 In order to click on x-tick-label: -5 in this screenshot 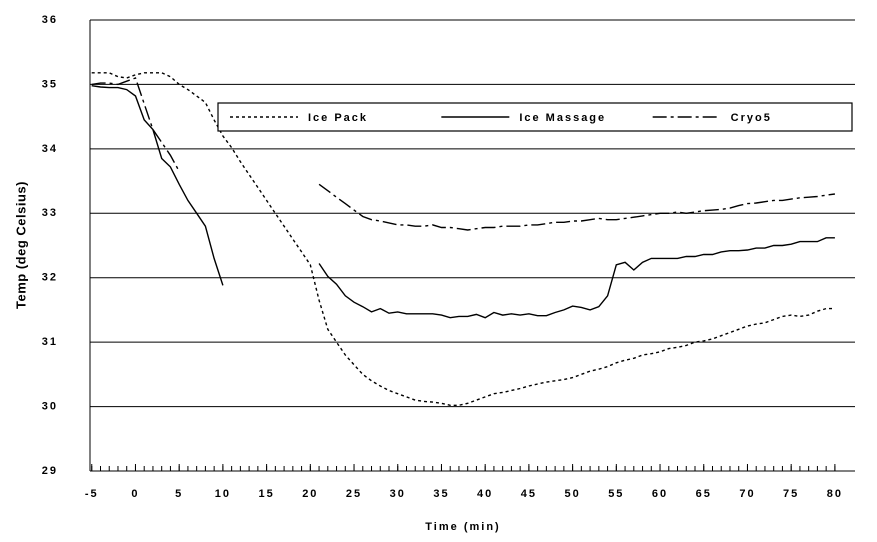, I will do `click(92, 494)`.